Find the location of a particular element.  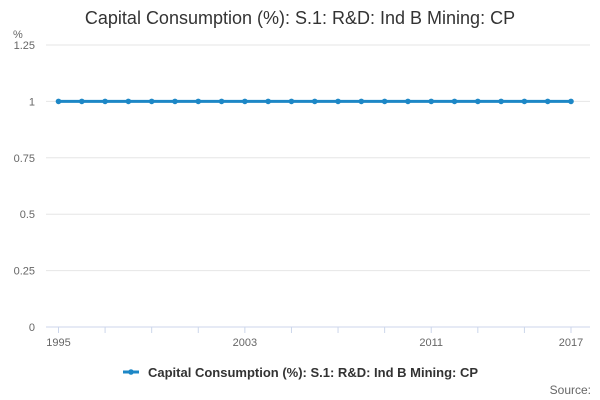

legend-line-marker-icon is located at coordinates (130, 372).